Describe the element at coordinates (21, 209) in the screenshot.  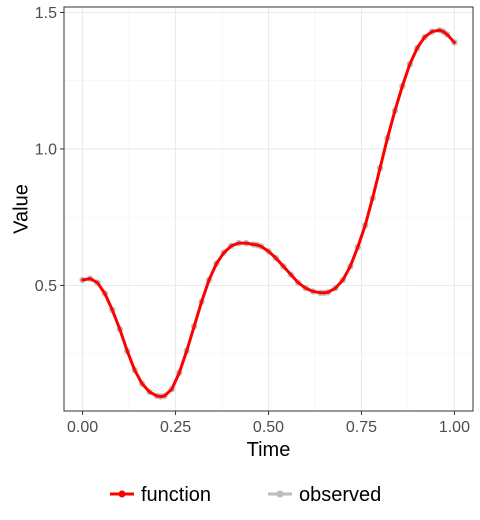
I see `y-axis-title: Value` at that location.